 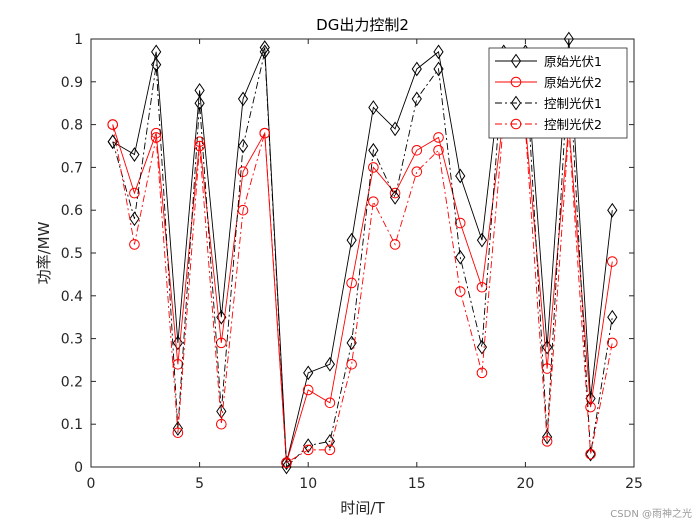 I want to click on y-tick-label: 0.3, so click(x=72, y=340).